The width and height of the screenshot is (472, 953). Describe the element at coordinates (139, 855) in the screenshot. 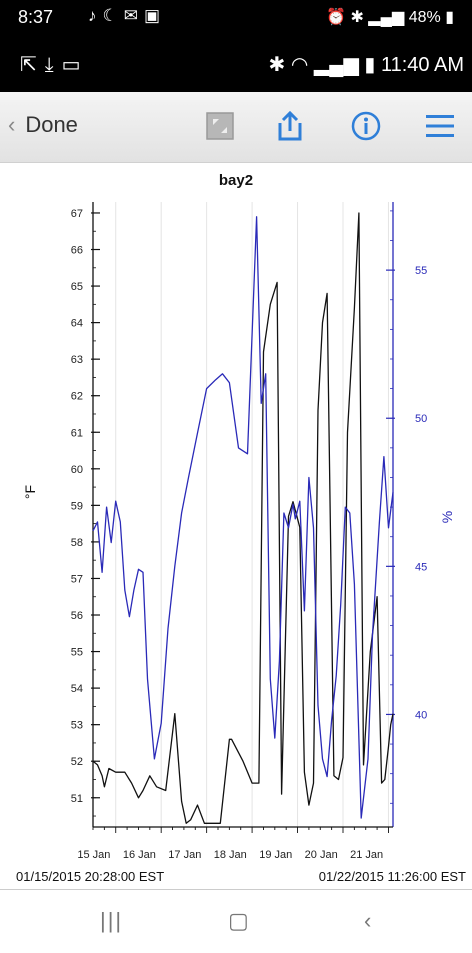

I see `x-tick-label: 16 Jan` at that location.